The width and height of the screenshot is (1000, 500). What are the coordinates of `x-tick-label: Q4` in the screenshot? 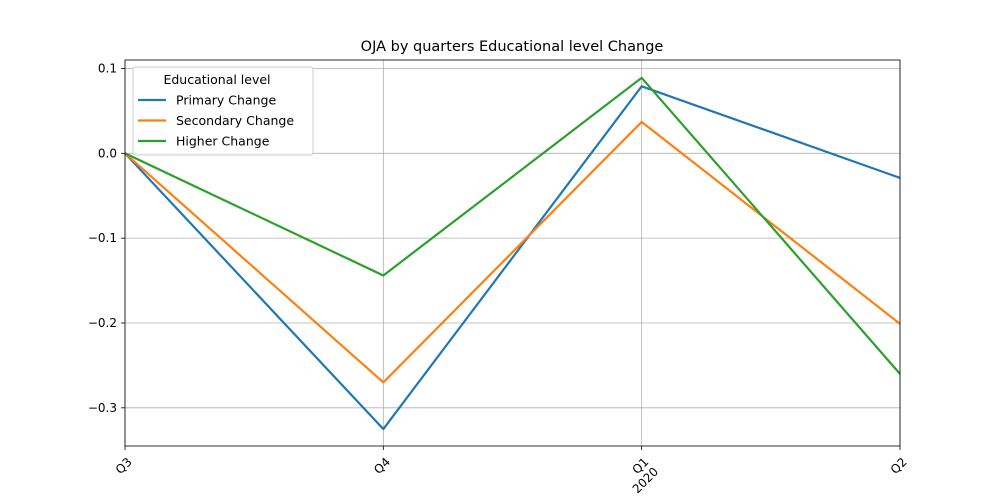 It's located at (382, 466).